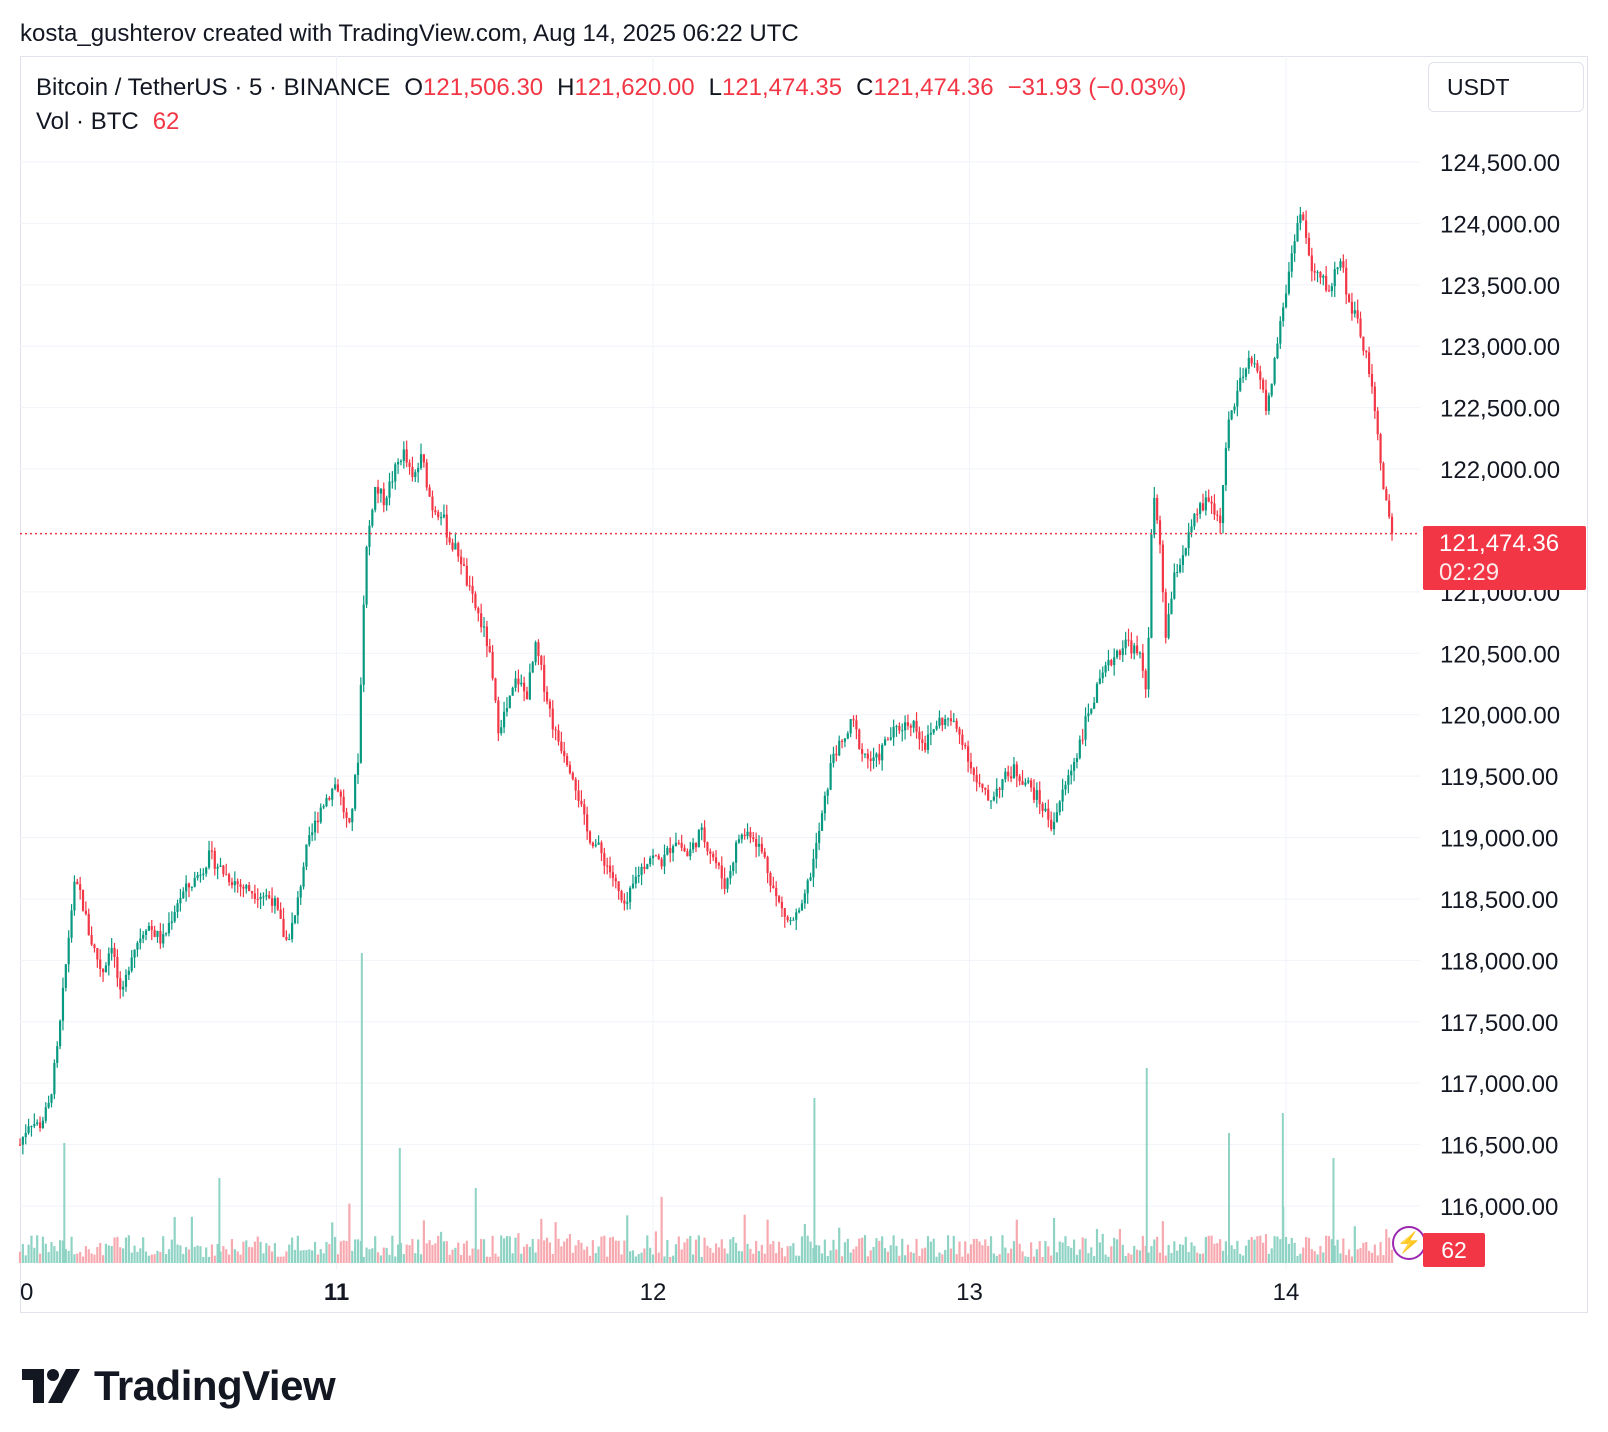  What do you see at coordinates (213, 87) in the screenshot?
I see `symbol-title: Bitcoin / TetherUS · 5 · BINANCE` at bounding box center [213, 87].